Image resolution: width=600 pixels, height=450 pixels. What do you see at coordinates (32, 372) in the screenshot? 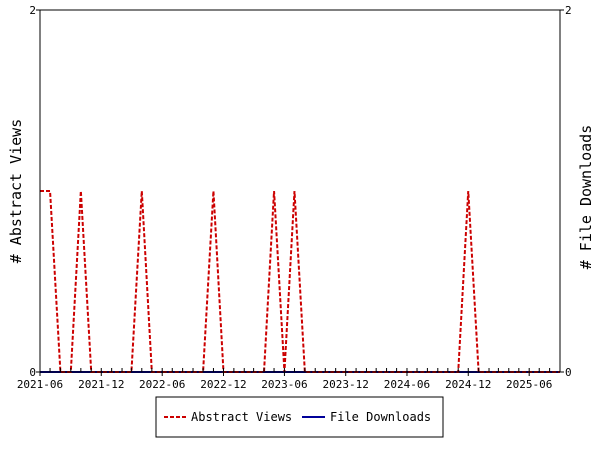
I see `y-tick-label: 0` at bounding box center [32, 372].